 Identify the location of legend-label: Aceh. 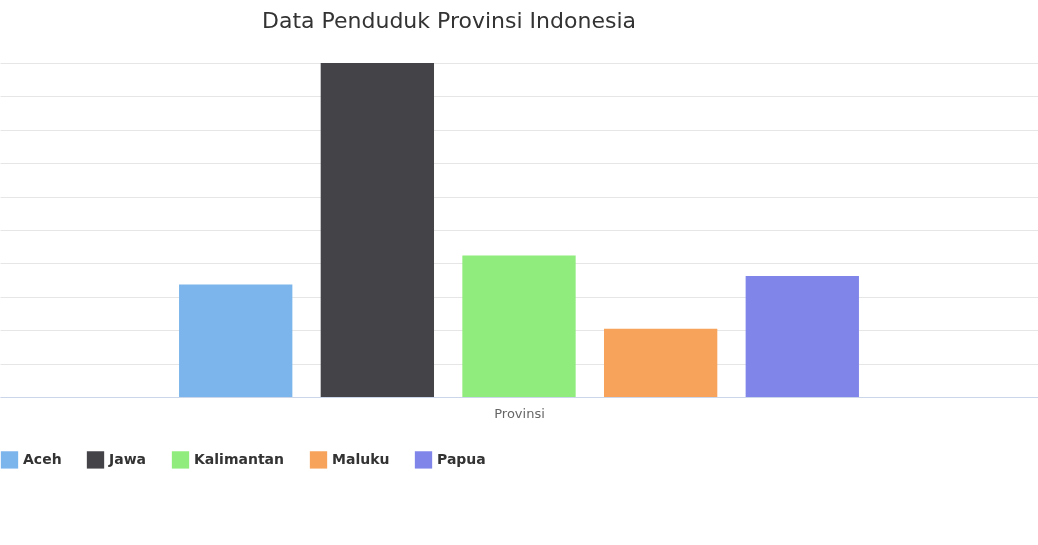
(42, 458).